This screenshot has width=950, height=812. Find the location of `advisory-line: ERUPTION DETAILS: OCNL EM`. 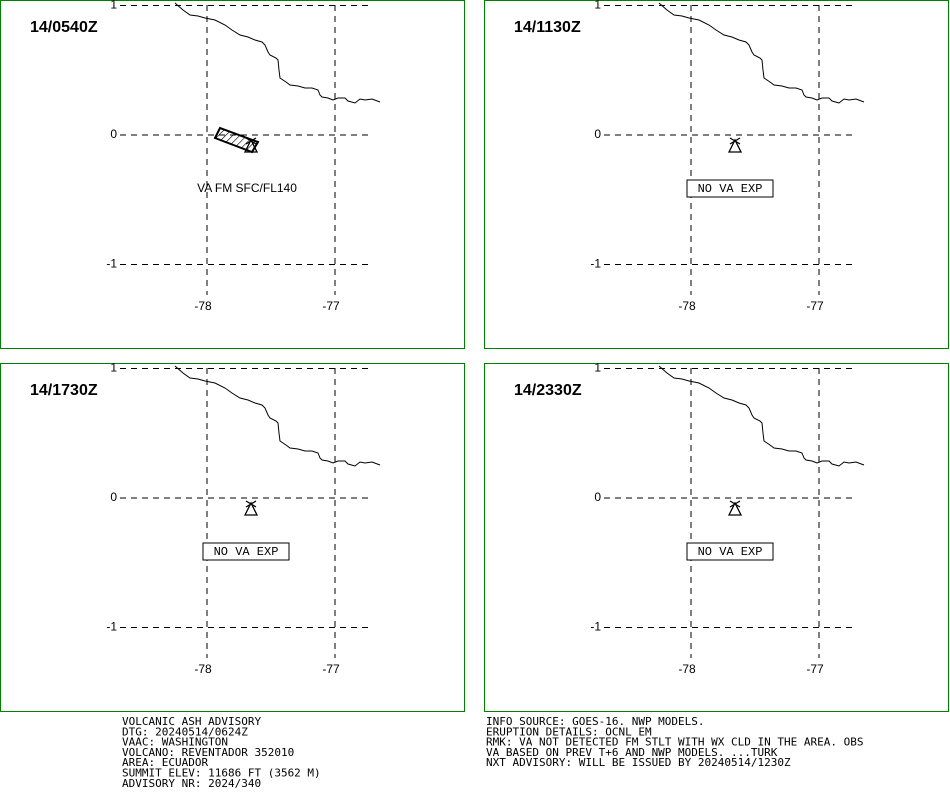

advisory-line: ERUPTION DETAILS: OCNL EM is located at coordinates (569, 731).